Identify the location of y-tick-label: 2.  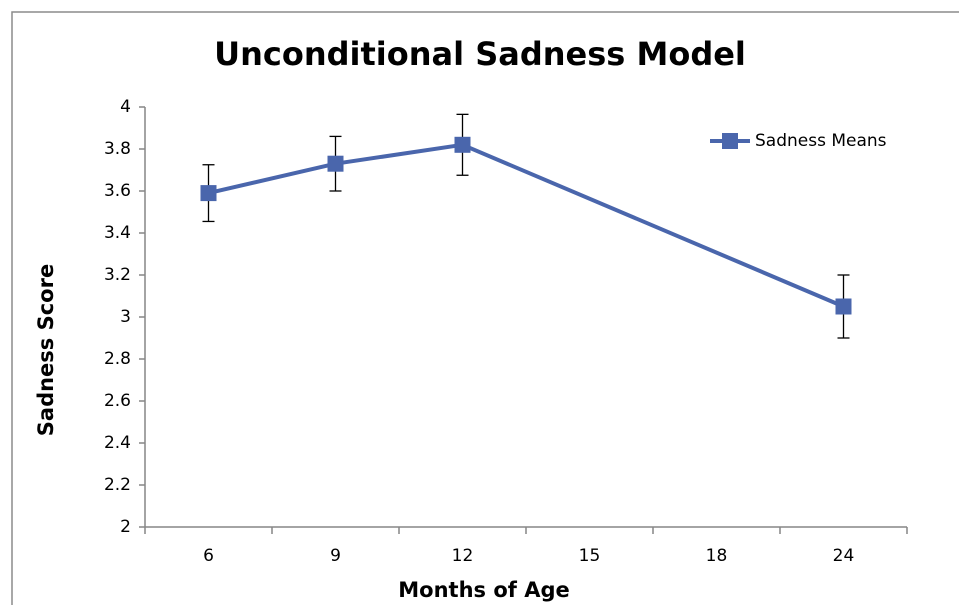
(125, 527).